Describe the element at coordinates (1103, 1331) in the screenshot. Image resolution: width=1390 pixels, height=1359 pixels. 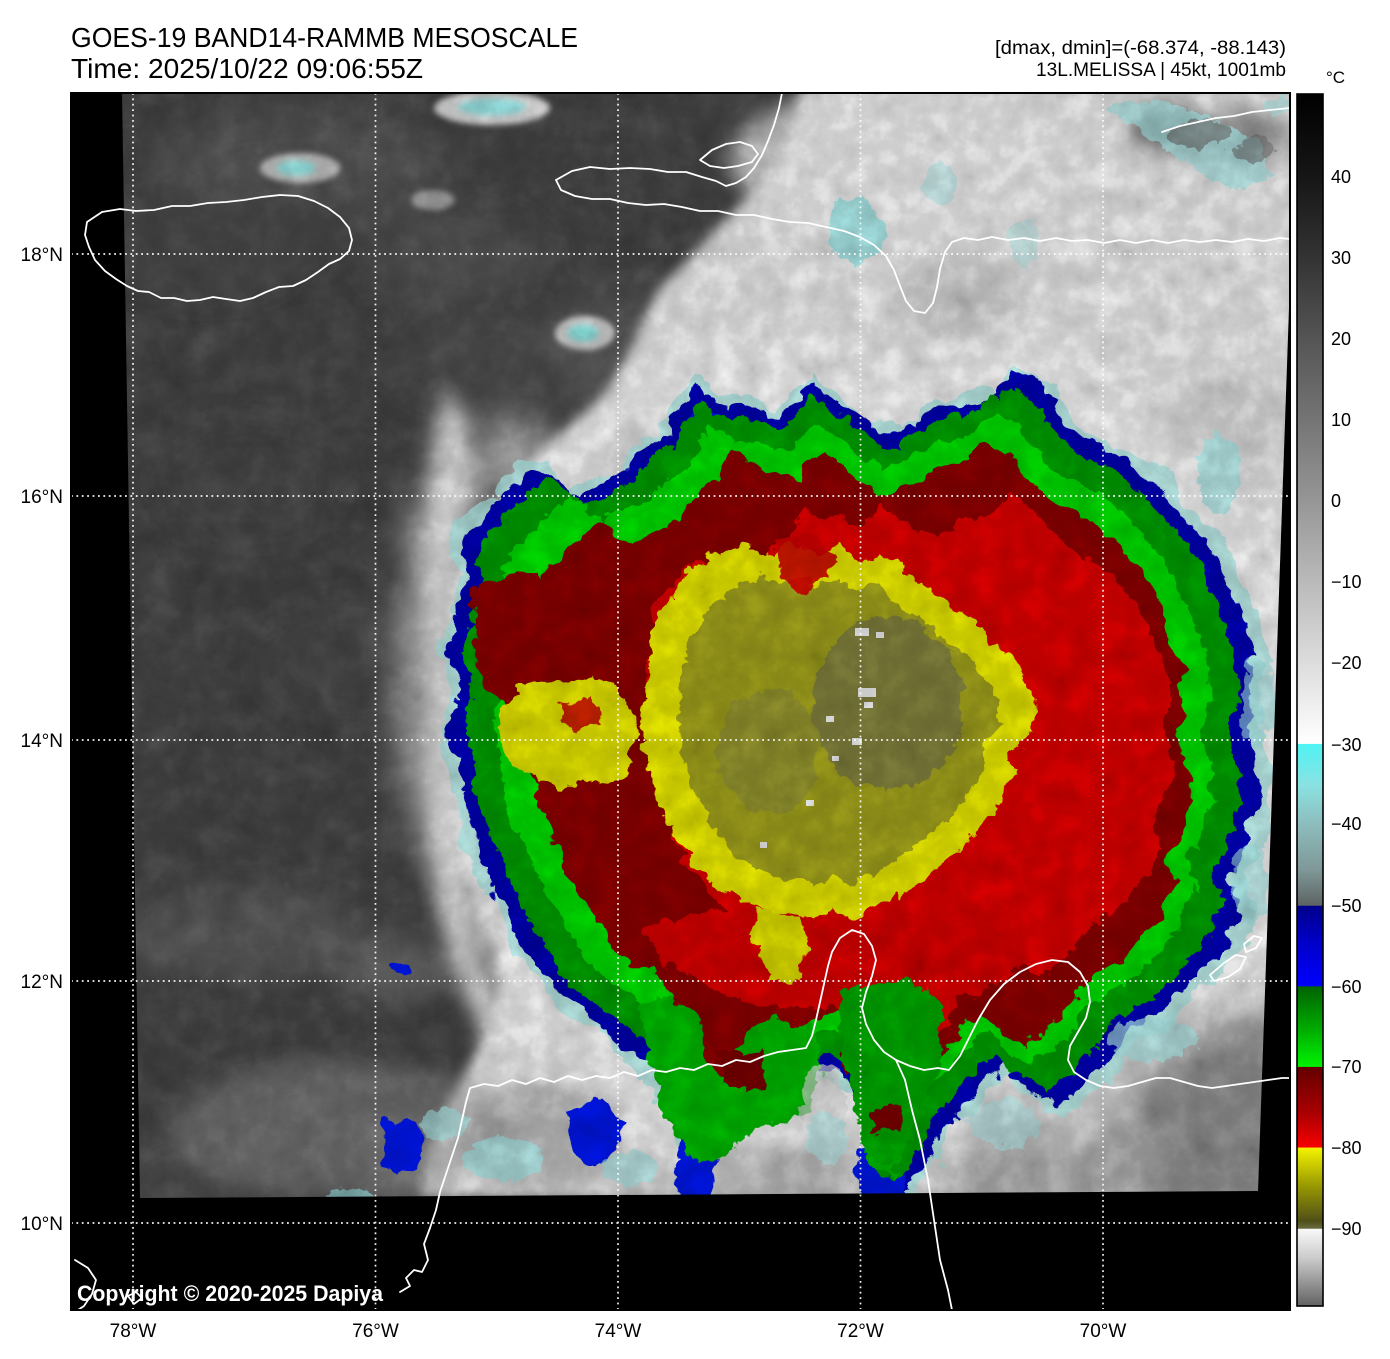
I see `svg-text: 70°W` at that location.